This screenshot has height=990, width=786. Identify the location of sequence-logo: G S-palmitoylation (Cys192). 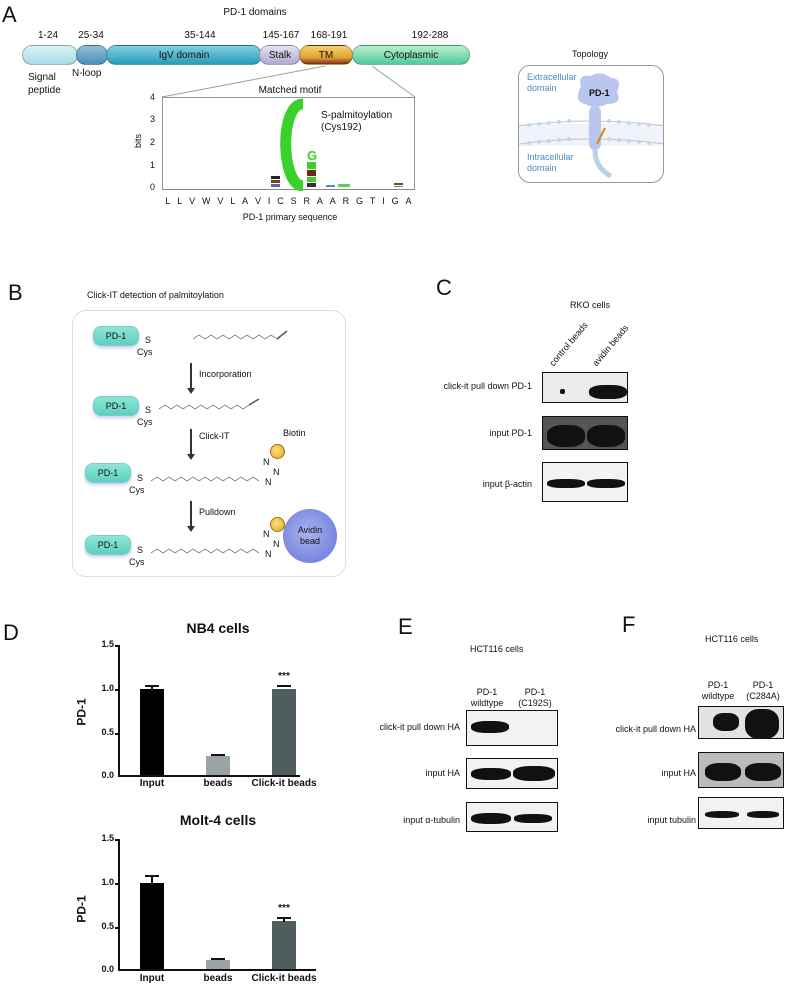
(288, 144).